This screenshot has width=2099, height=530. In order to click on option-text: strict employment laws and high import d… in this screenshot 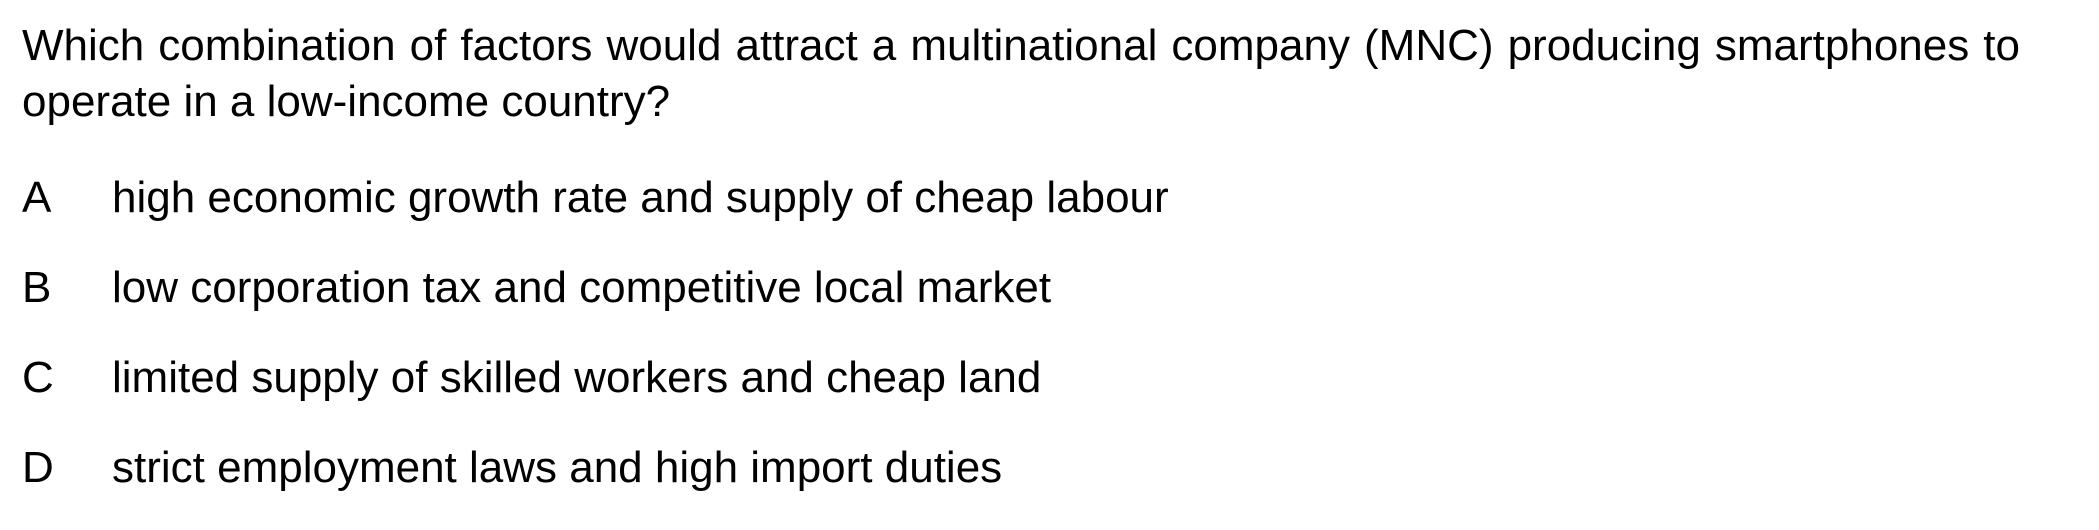, I will do `click(557, 467)`.